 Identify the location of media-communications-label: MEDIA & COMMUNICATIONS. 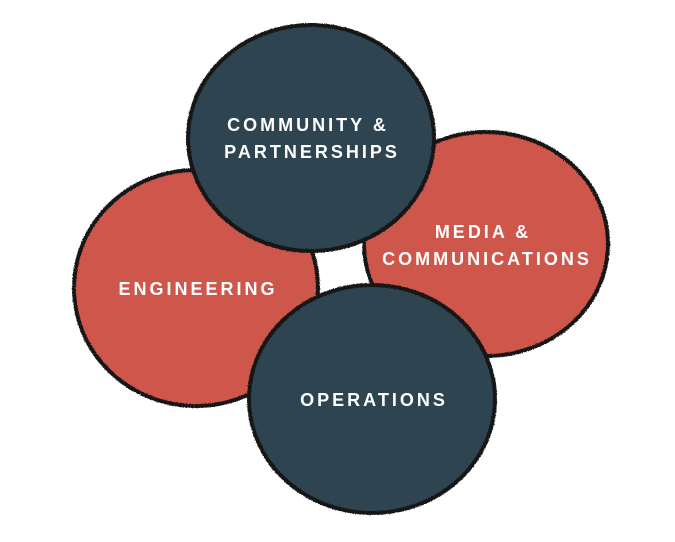
(487, 245).